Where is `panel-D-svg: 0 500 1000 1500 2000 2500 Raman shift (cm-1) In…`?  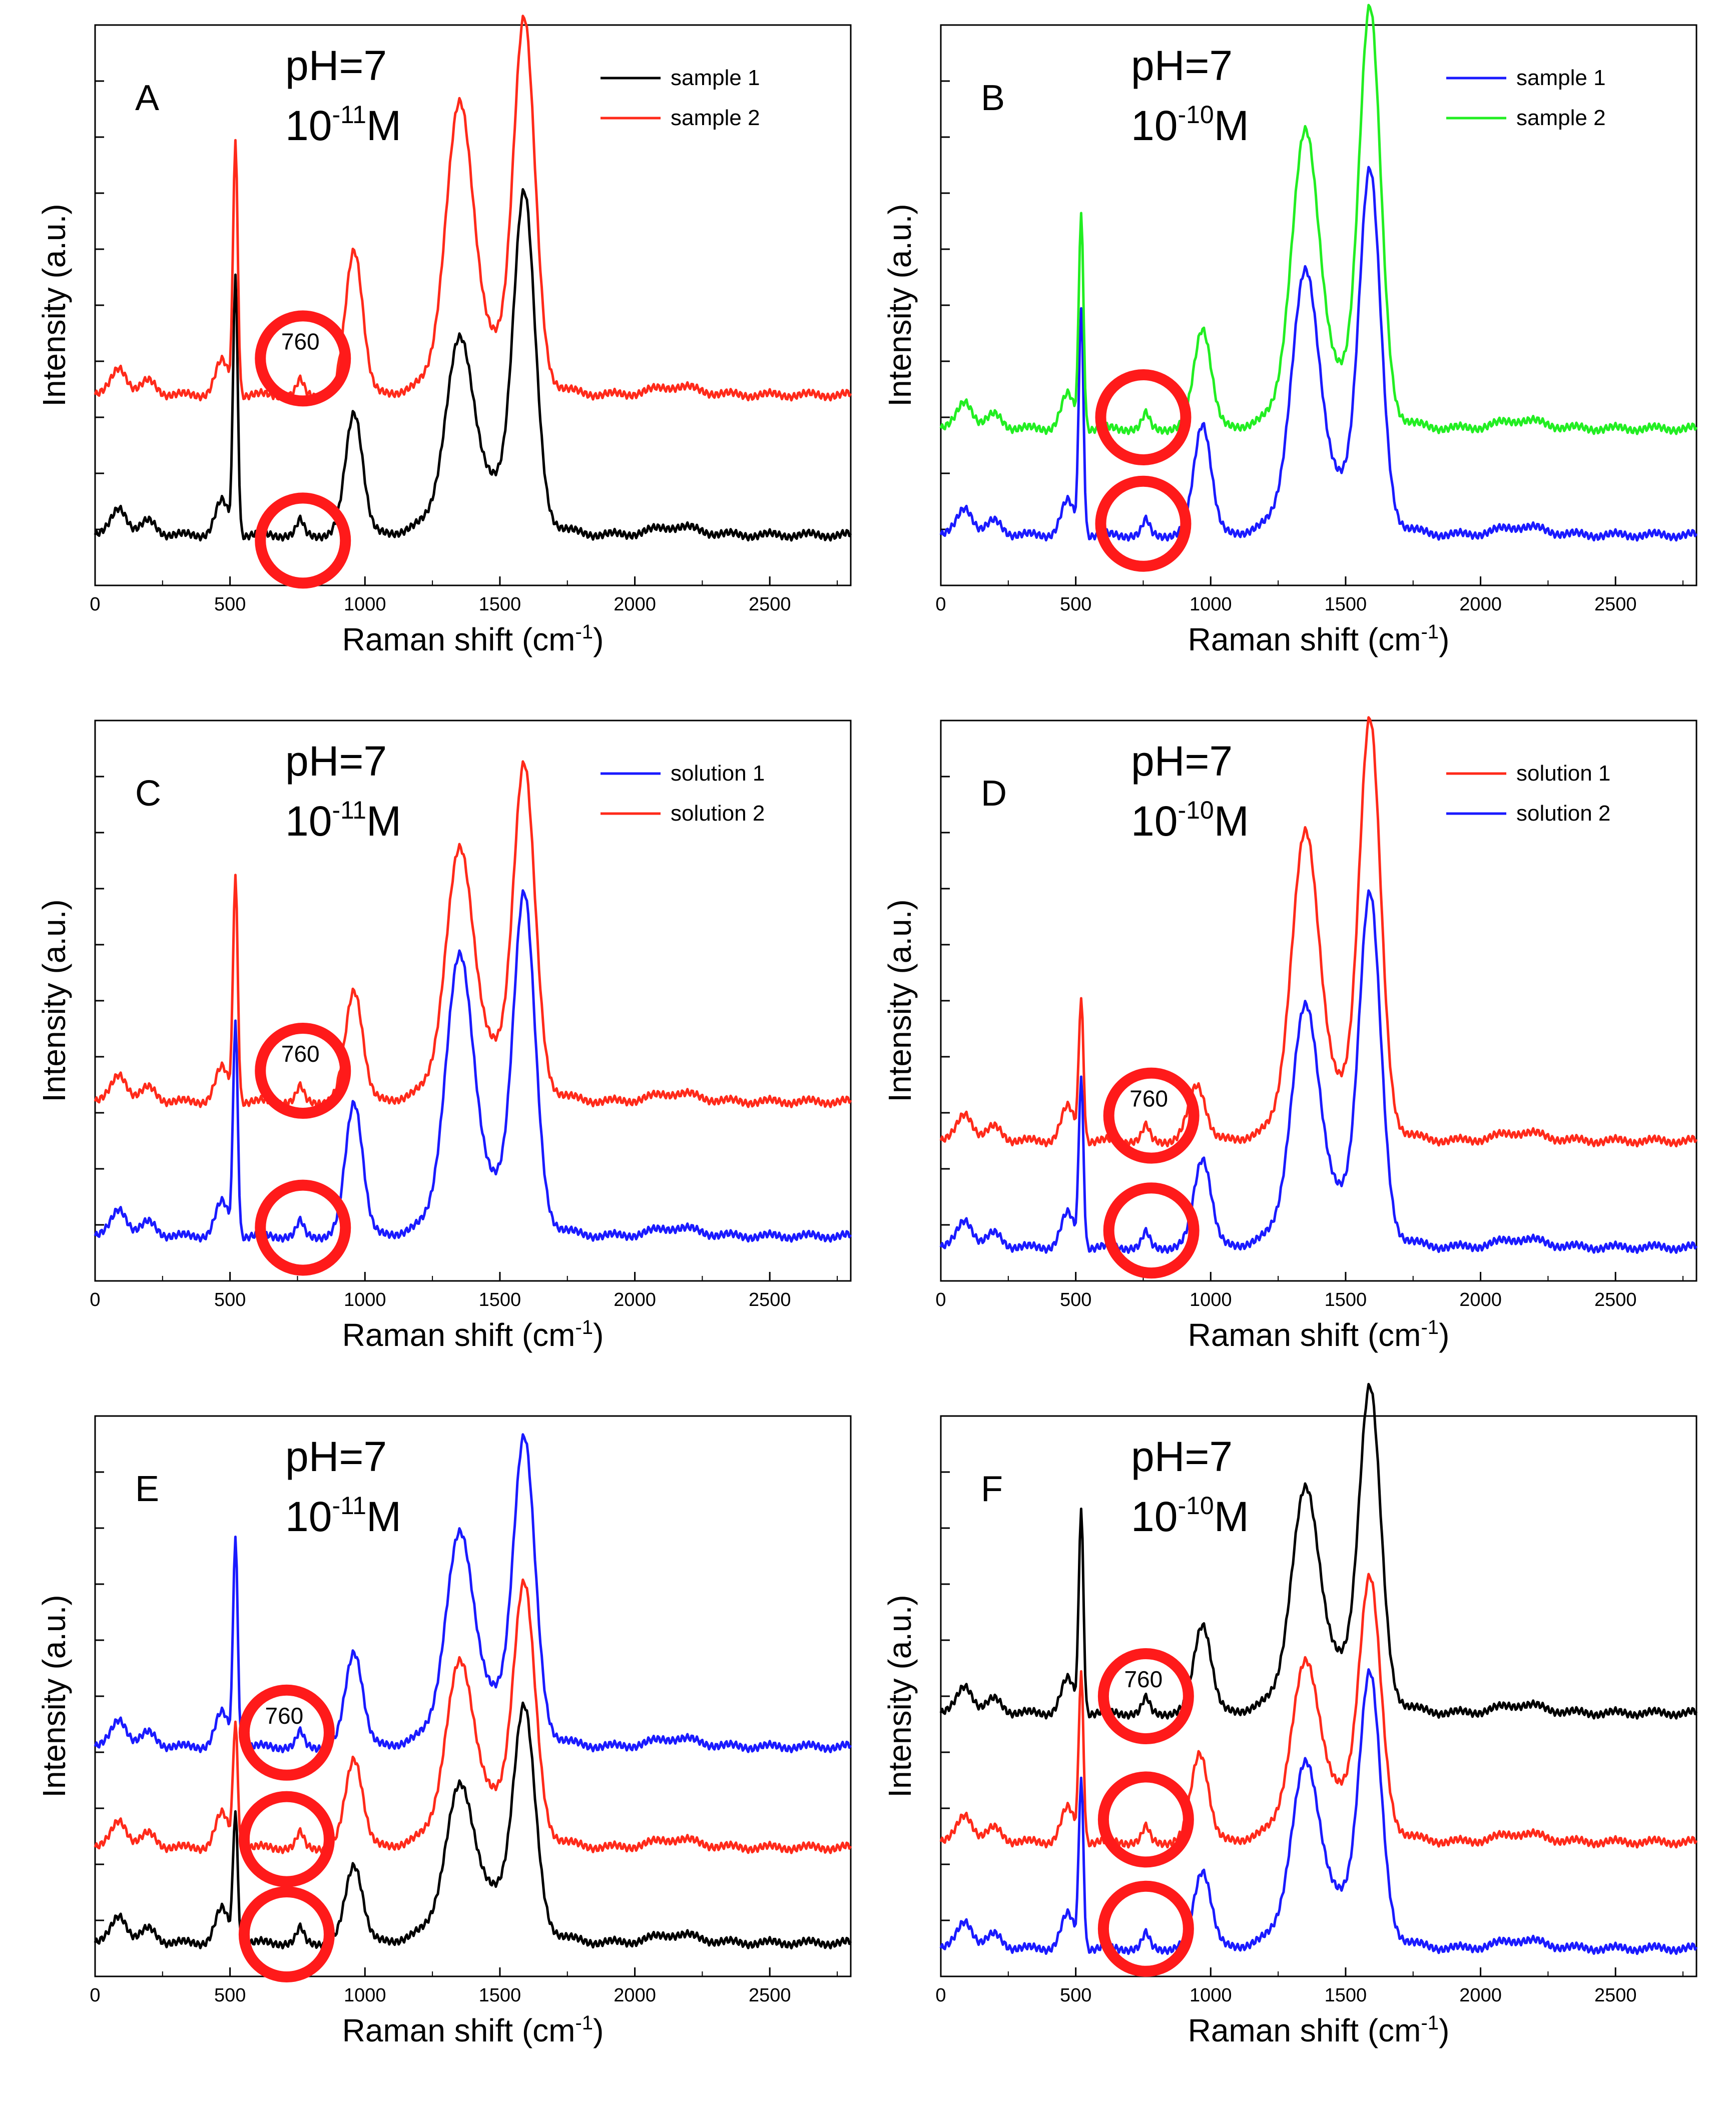
panel-D-svg: 0 500 1000 1500 2000 2500 Raman shift (cm-1) In… is located at coordinates (1290, 1034).